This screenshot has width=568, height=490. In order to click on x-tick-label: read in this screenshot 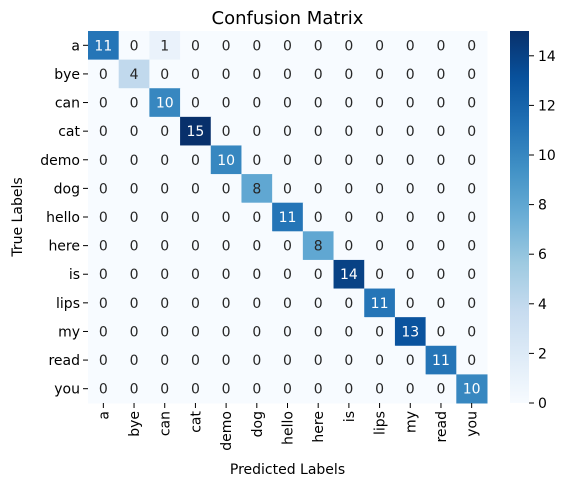, I will do `click(442, 427)`.